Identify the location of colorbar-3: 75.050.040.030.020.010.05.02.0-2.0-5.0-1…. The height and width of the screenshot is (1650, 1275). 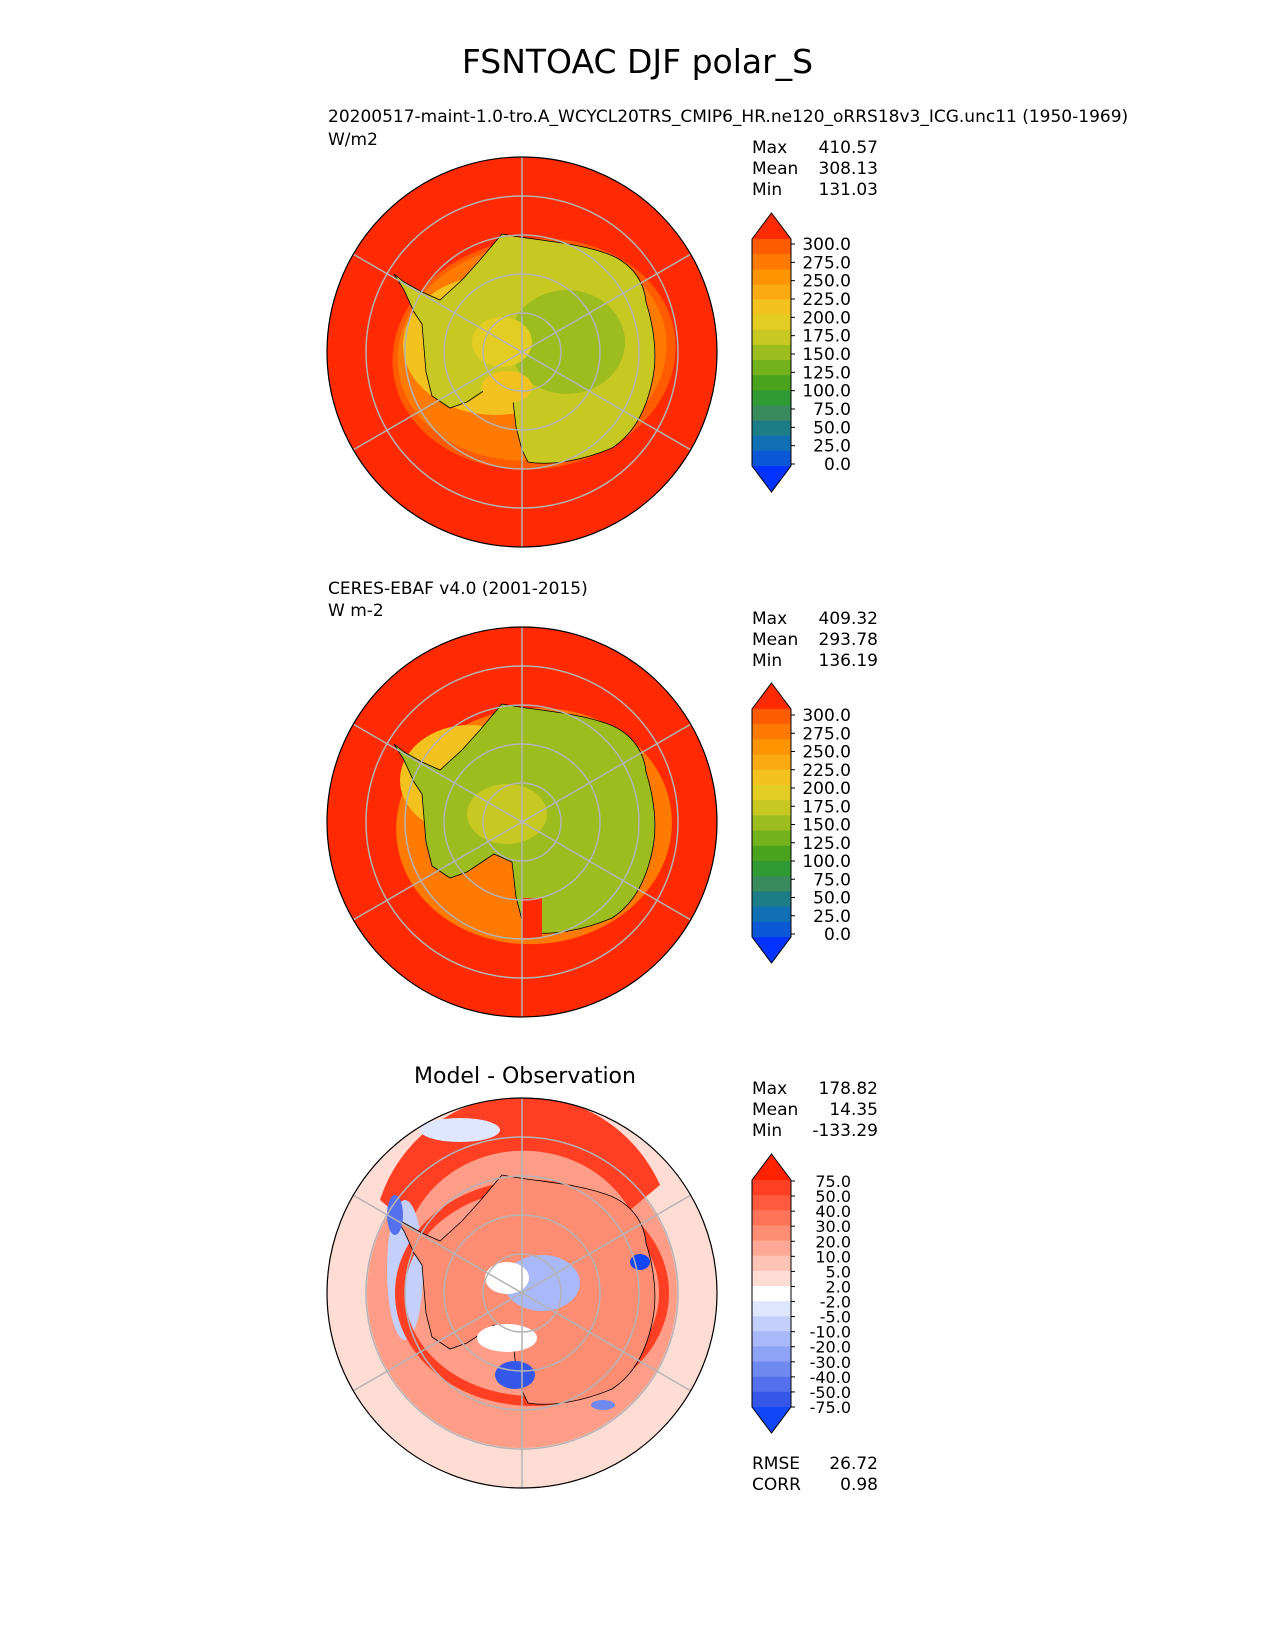
(801, 1293).